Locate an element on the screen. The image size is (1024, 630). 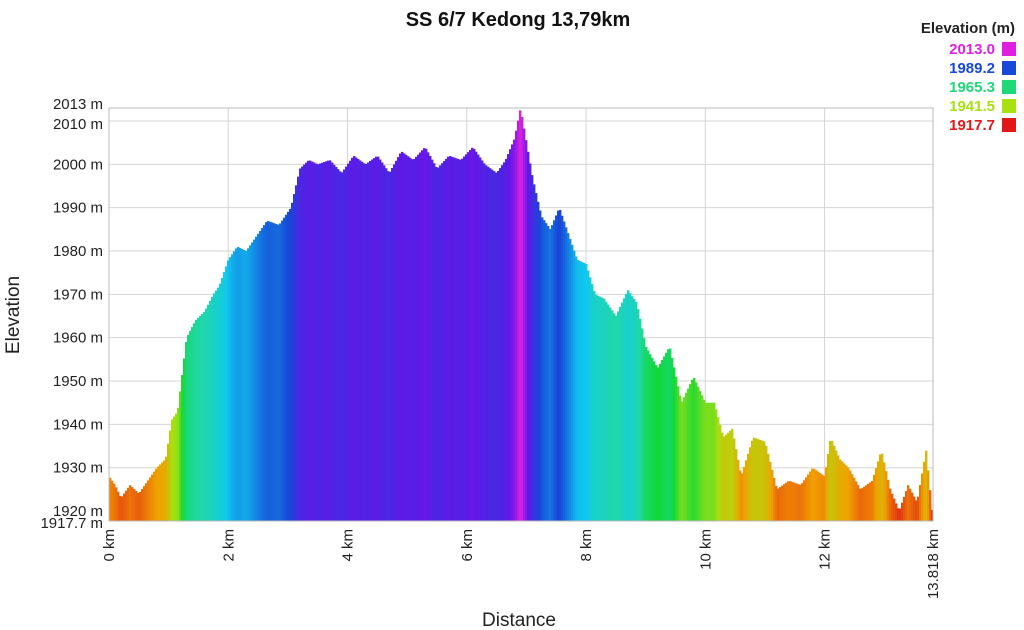
legend-label: 1941.5 is located at coordinates (972, 106).